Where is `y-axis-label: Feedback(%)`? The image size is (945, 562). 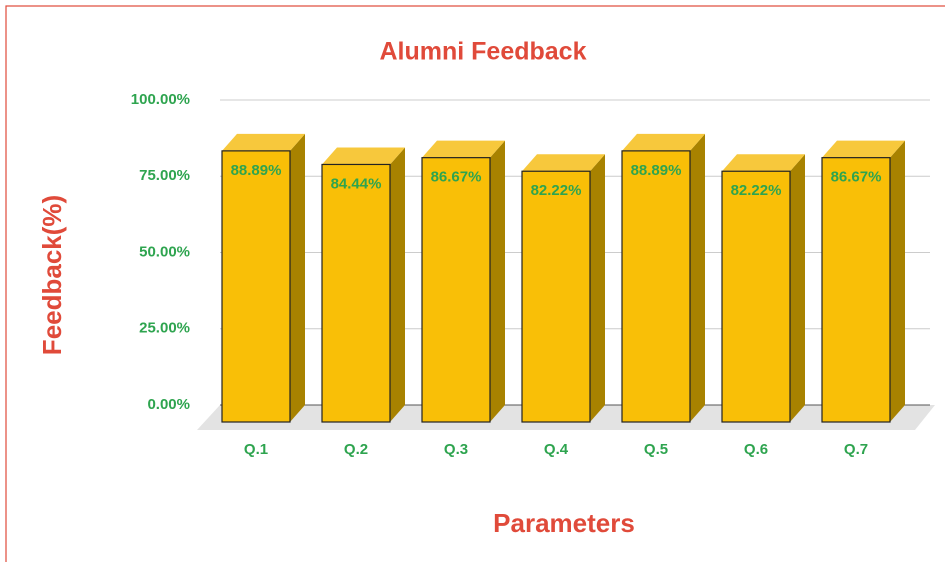
y-axis-label: Feedback(%) is located at coordinates (52, 275).